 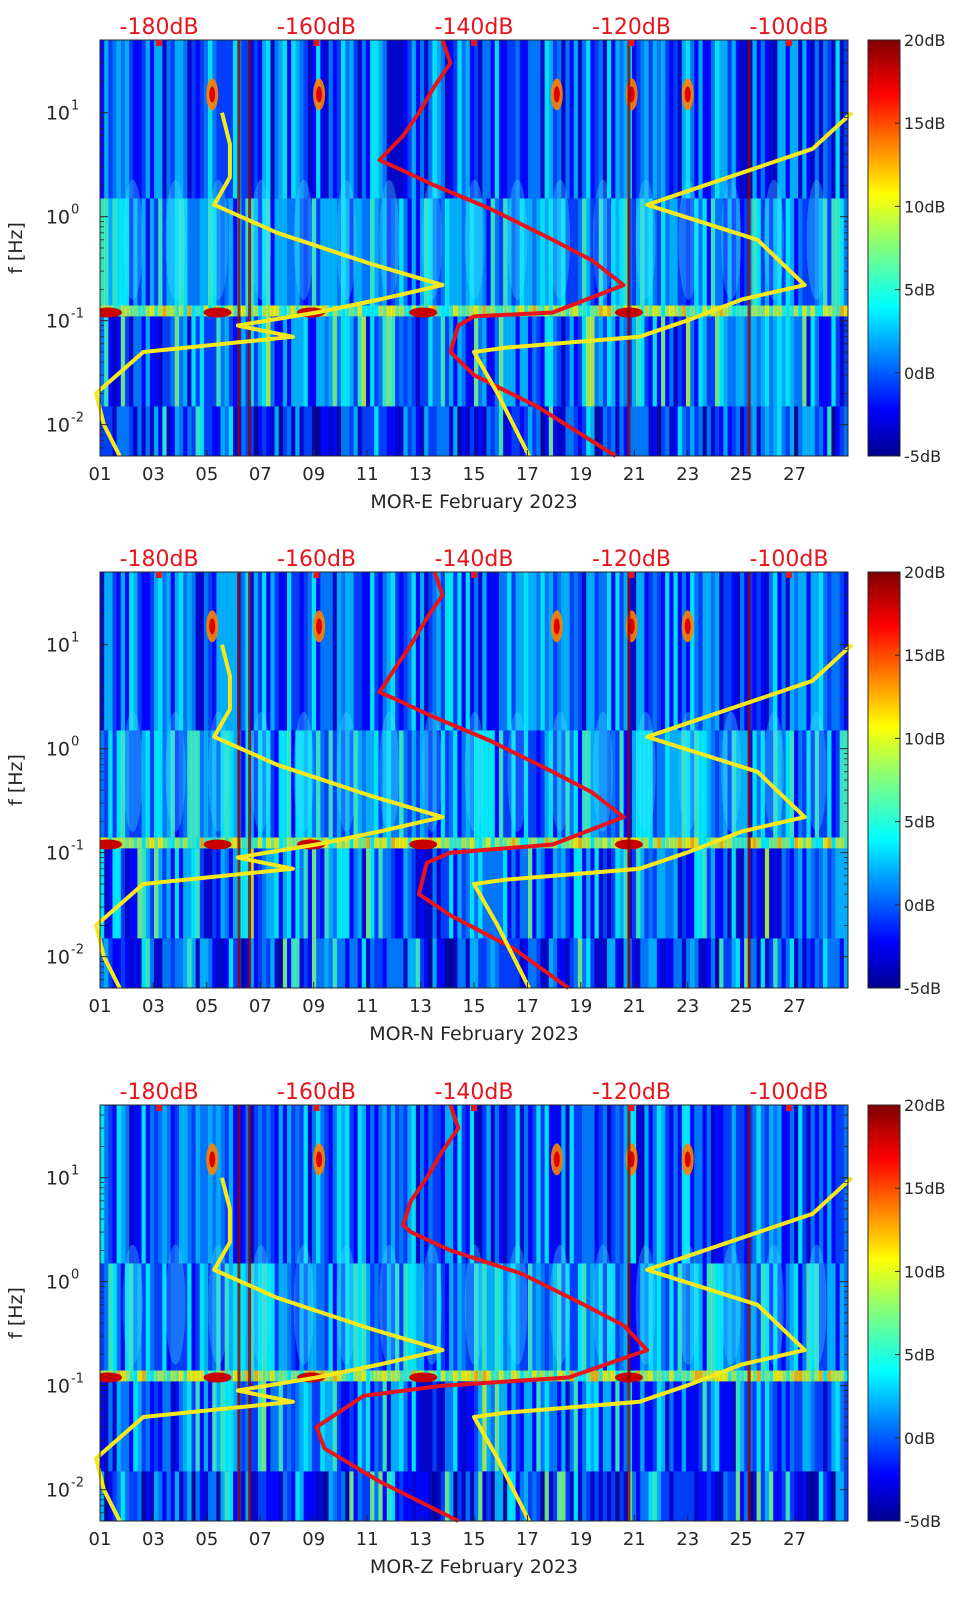 I want to click on x-tick-label: 21, so click(x=634, y=1539).